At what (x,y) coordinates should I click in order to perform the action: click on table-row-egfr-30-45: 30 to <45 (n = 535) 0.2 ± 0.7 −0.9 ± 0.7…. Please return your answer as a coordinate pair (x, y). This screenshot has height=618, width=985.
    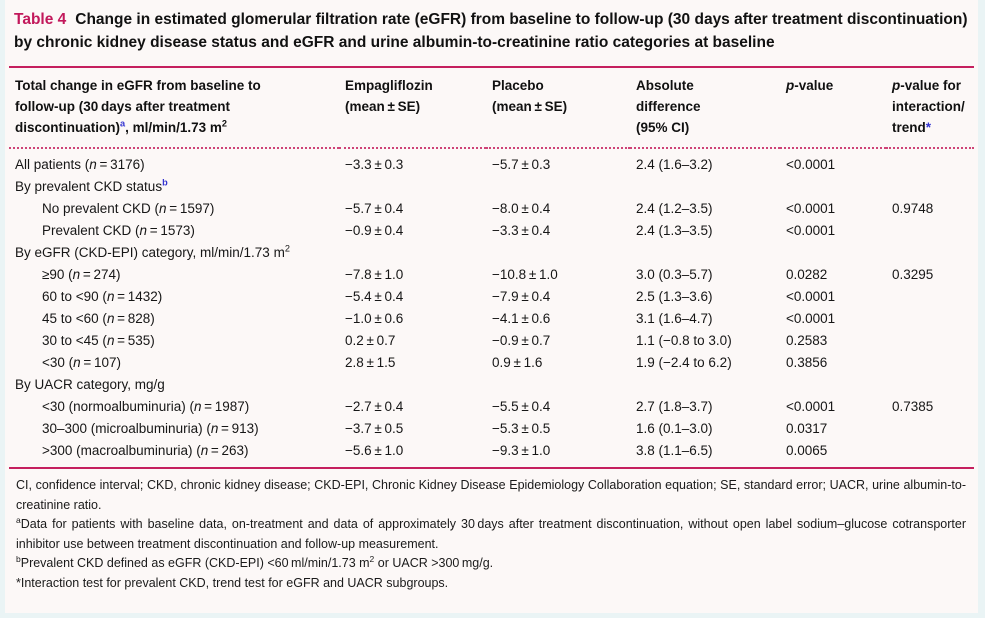
    Looking at the image, I should click on (491, 341).